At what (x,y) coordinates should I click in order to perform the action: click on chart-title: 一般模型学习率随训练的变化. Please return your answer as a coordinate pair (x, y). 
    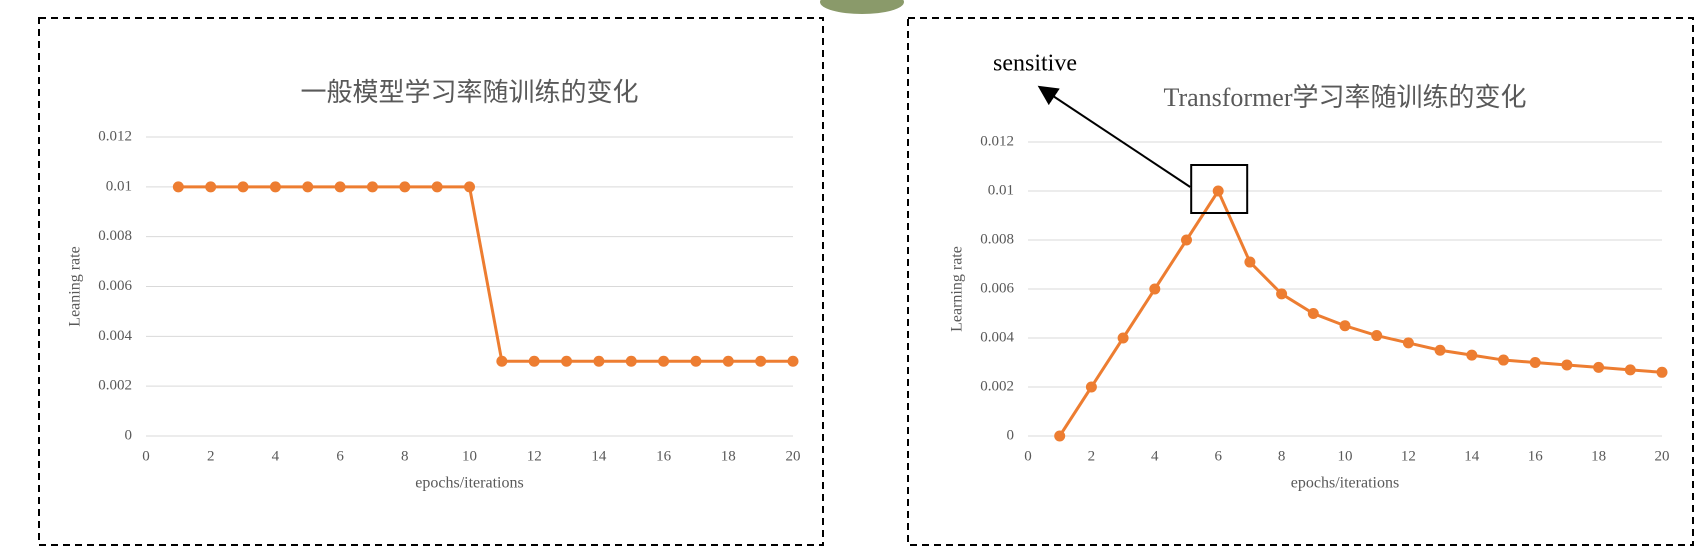
    Looking at the image, I should click on (469, 92).